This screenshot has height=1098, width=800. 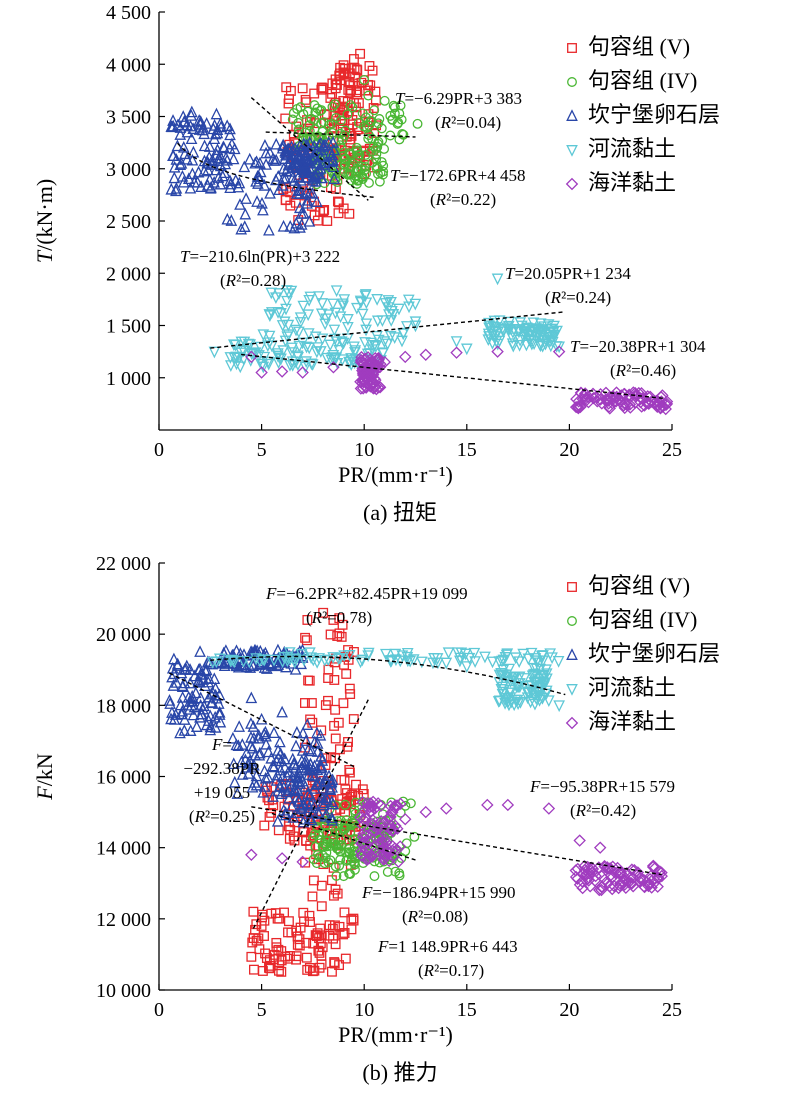 What do you see at coordinates (123, 706) in the screenshot?
I see `y-tick-label: 18 000` at bounding box center [123, 706].